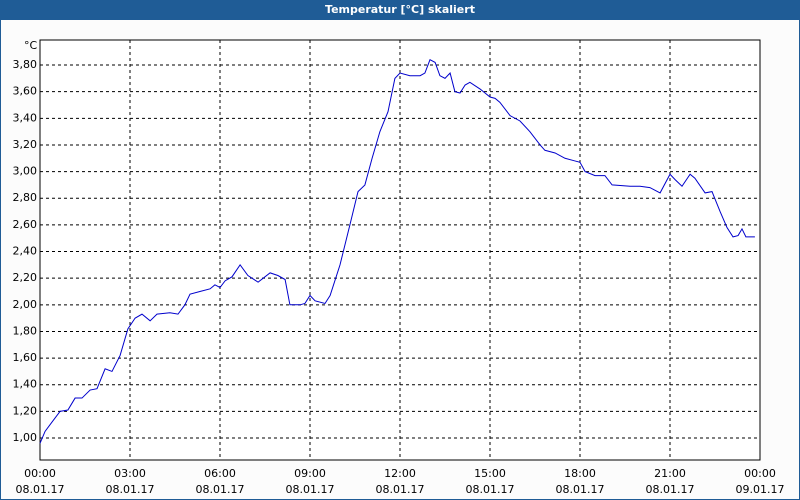 This screenshot has height=500, width=800. What do you see at coordinates (220, 473) in the screenshot?
I see `x-tick-label: 06:00` at bounding box center [220, 473].